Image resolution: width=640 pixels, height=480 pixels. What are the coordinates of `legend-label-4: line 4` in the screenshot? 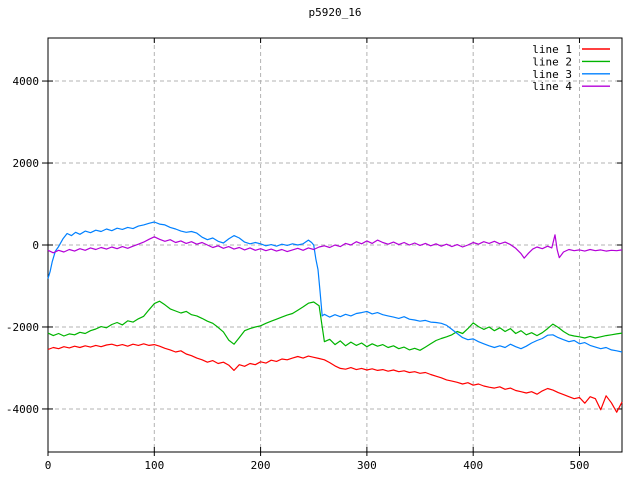 It's located at (552, 86).